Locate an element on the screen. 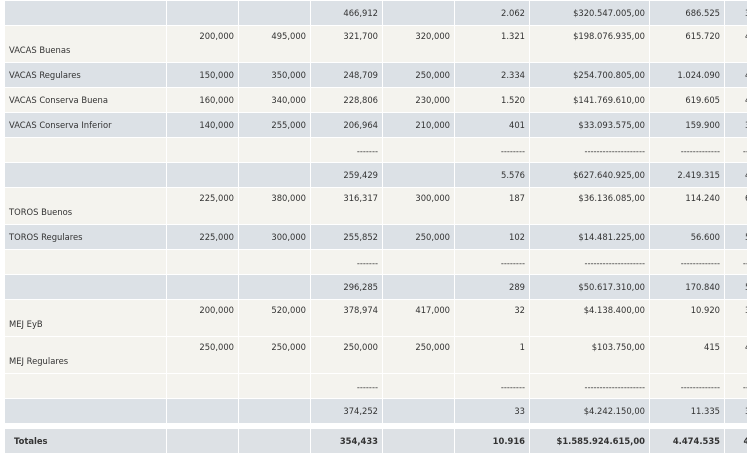 The image size is (747, 459). head-count-cell: 5.576 is located at coordinates (492, 175).